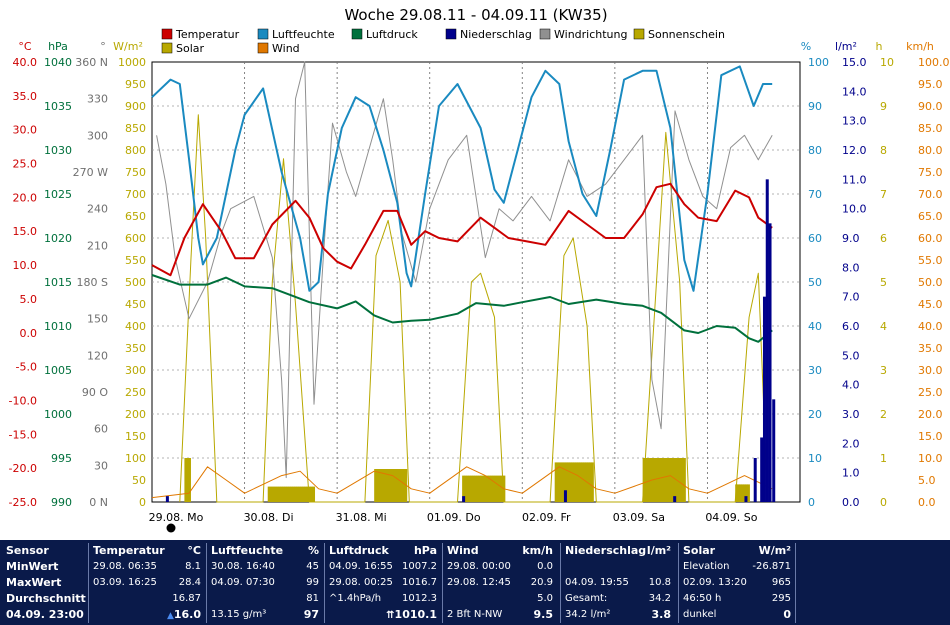 The width and height of the screenshot is (950, 625). I want to click on temp-axis-tick: -25.0, so click(23, 502).